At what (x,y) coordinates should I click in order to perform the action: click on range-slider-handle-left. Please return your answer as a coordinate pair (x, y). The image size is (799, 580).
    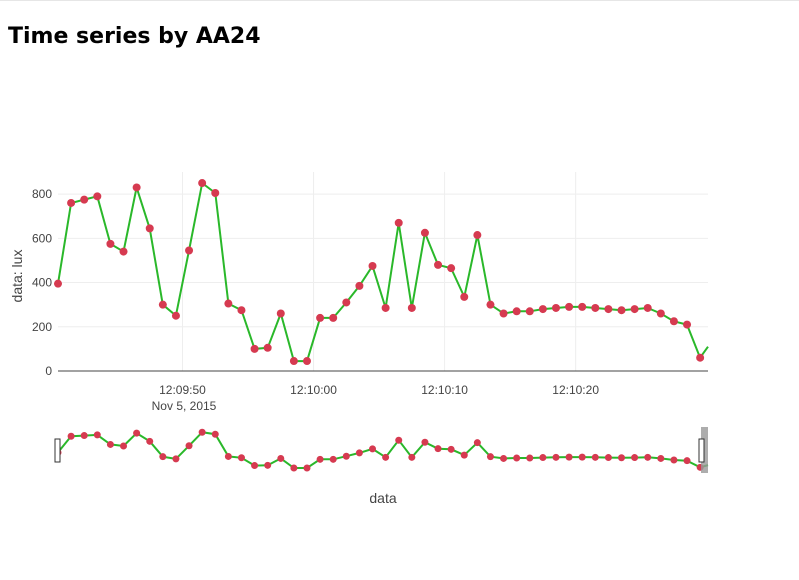
    Looking at the image, I should click on (57, 450).